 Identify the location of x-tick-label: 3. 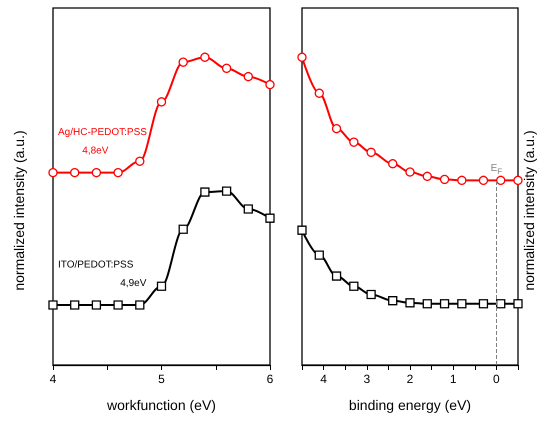
(366, 379).